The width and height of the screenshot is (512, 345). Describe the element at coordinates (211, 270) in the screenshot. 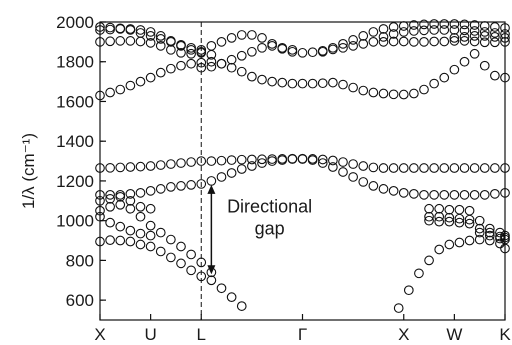

I see `gap-arrow-head-bottom` at that location.